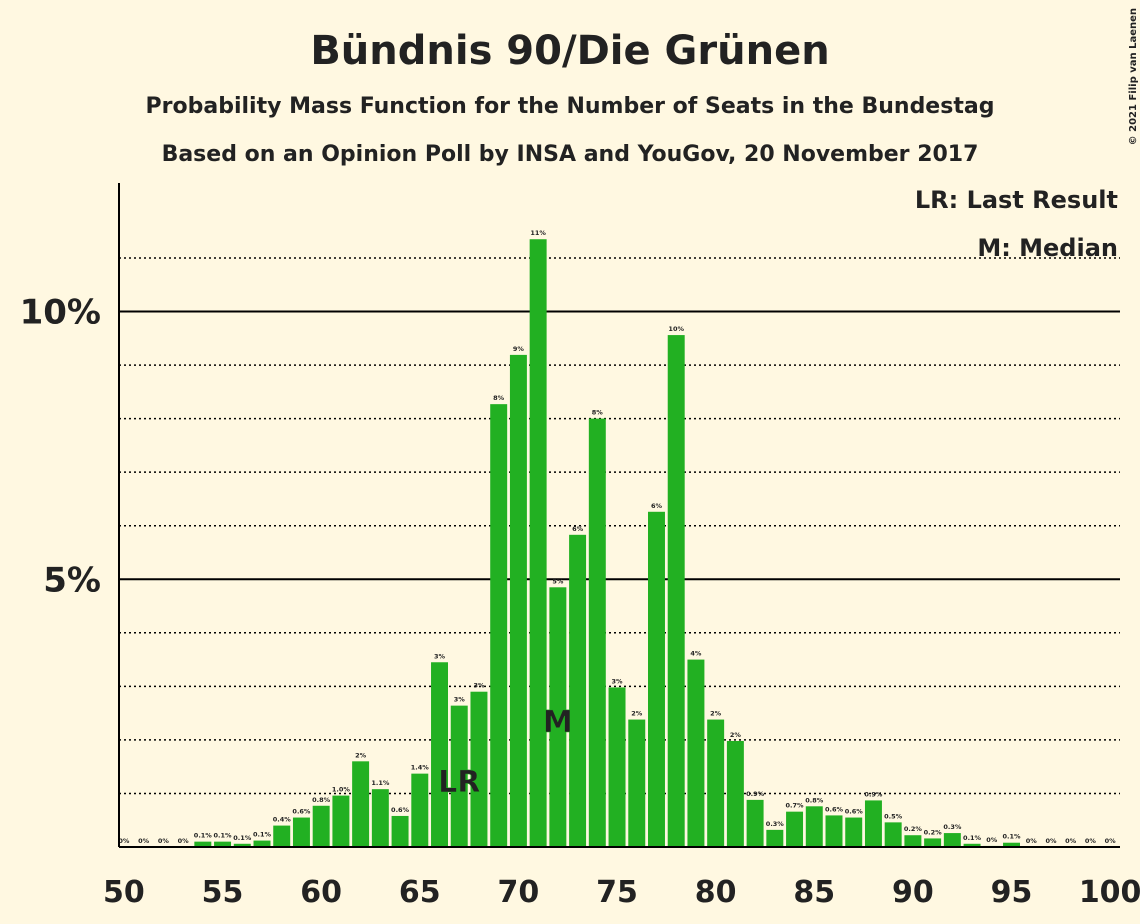 Image resolution: width=1140 pixels, height=924 pixels. What do you see at coordinates (519, 349) in the screenshot?
I see `value-label: 9%` at bounding box center [519, 349].